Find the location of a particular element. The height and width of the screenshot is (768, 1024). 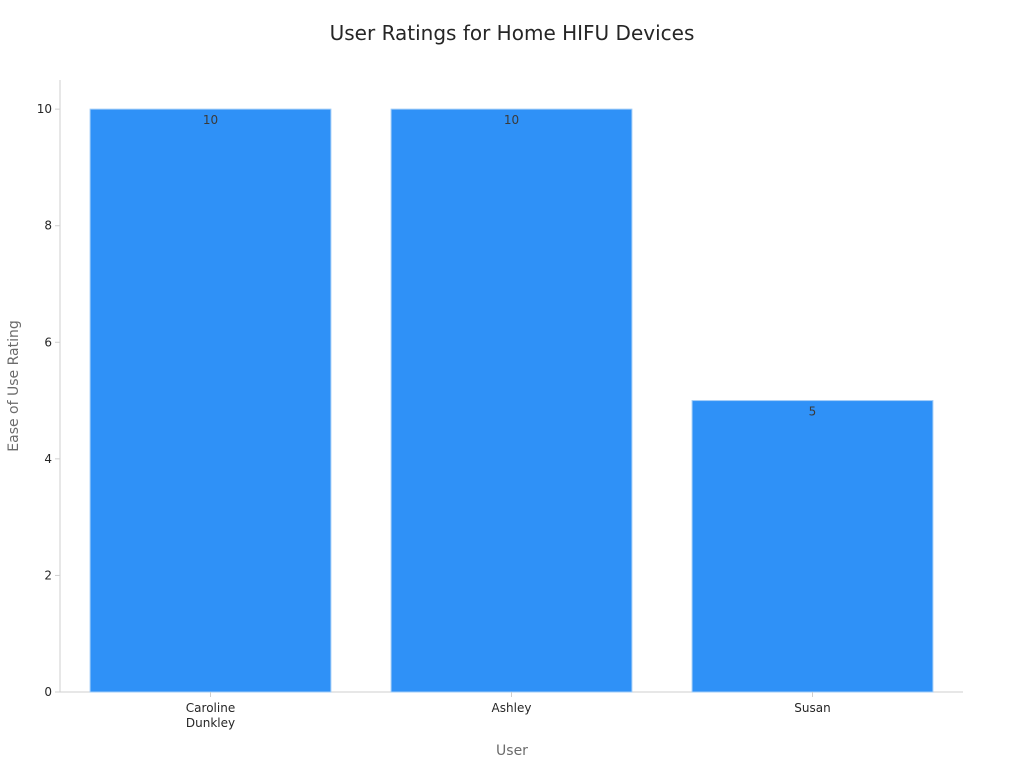

bar is located at coordinates (812, 546).